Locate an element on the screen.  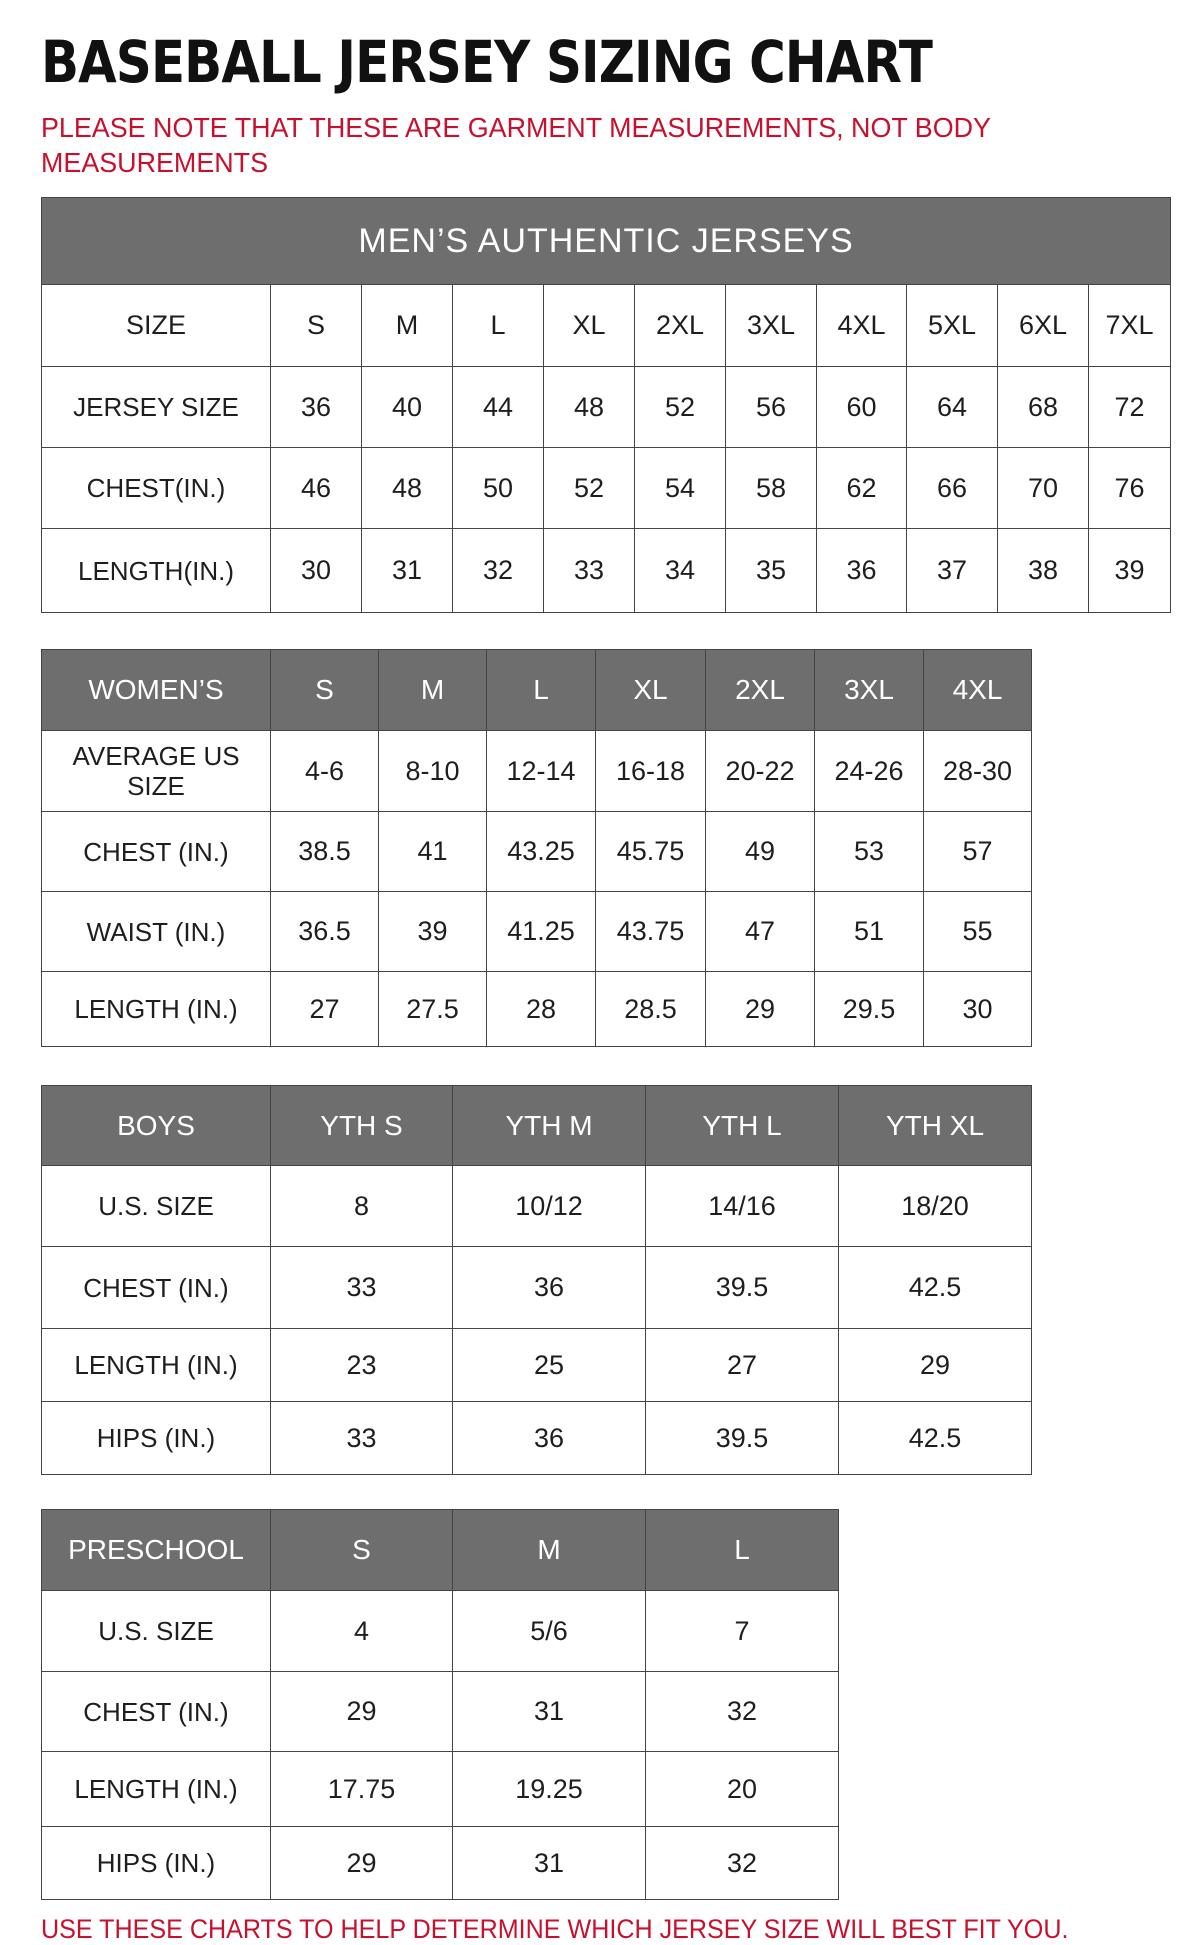
measurement-cell: 41.25 is located at coordinates (541, 931).